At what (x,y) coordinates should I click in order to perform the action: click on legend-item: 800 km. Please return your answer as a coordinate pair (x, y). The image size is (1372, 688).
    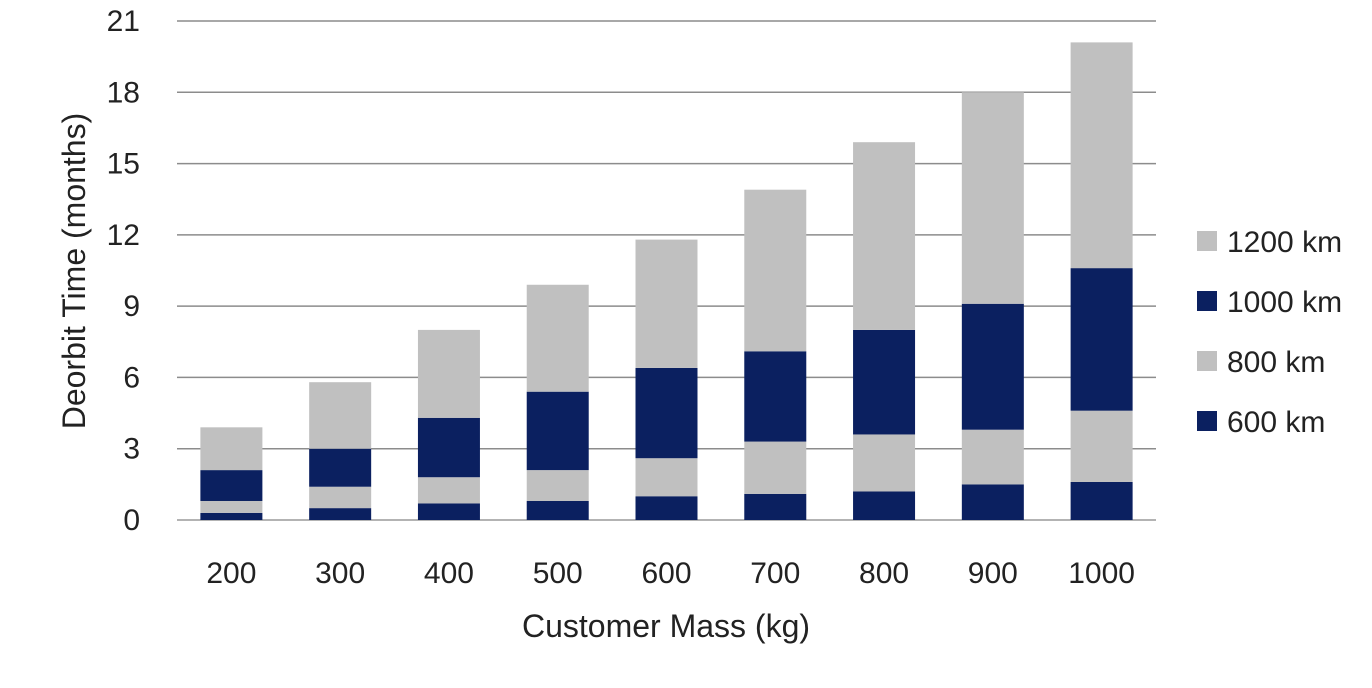
    Looking at the image, I should click on (1261, 362).